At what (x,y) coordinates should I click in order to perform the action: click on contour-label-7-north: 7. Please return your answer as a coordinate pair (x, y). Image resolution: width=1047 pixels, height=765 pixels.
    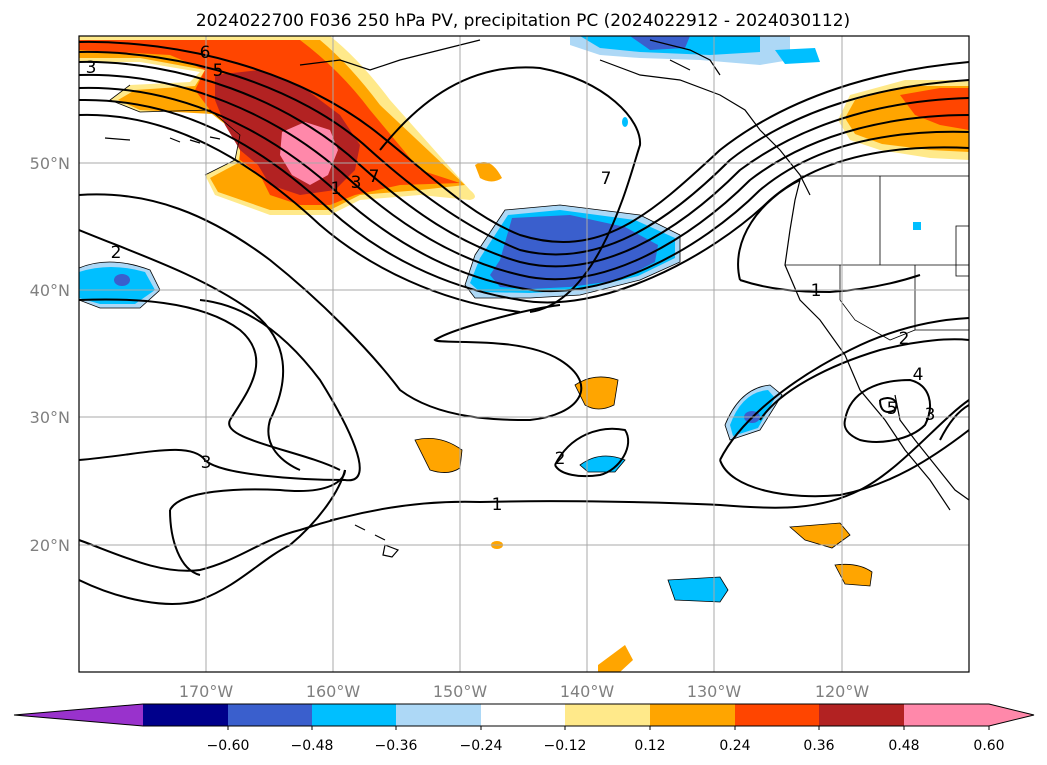
    Looking at the image, I should click on (374, 177).